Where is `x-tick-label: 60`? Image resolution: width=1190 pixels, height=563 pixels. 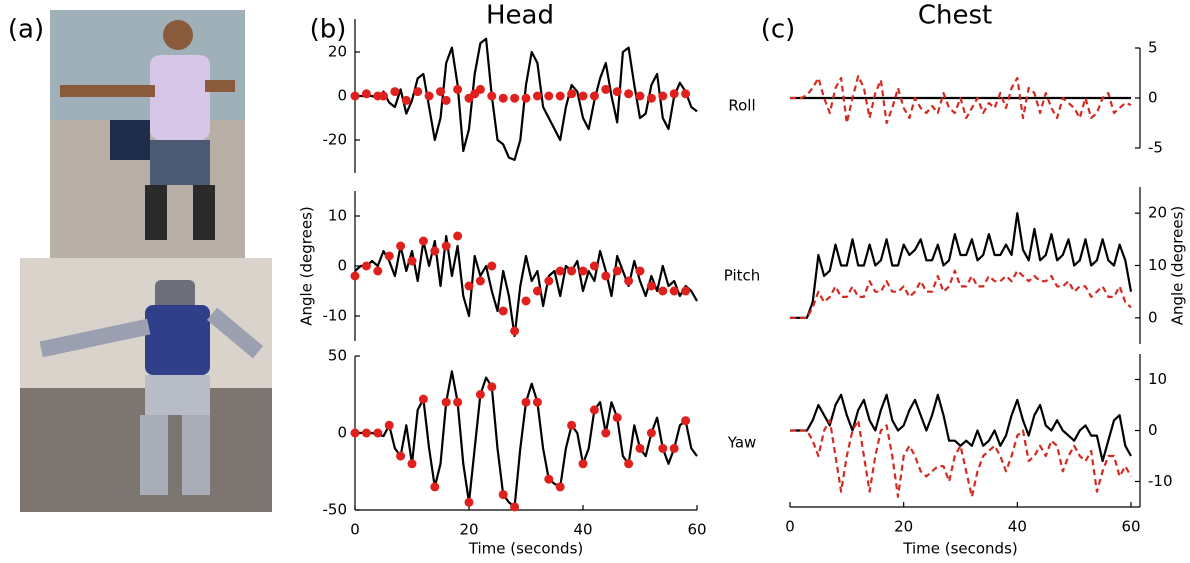
x-tick-label: 60 is located at coordinates (1130, 527).